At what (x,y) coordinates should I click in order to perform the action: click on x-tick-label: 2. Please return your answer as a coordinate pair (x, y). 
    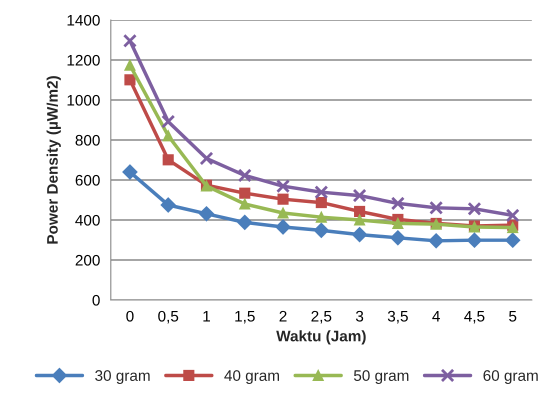
    Looking at the image, I should click on (283, 316).